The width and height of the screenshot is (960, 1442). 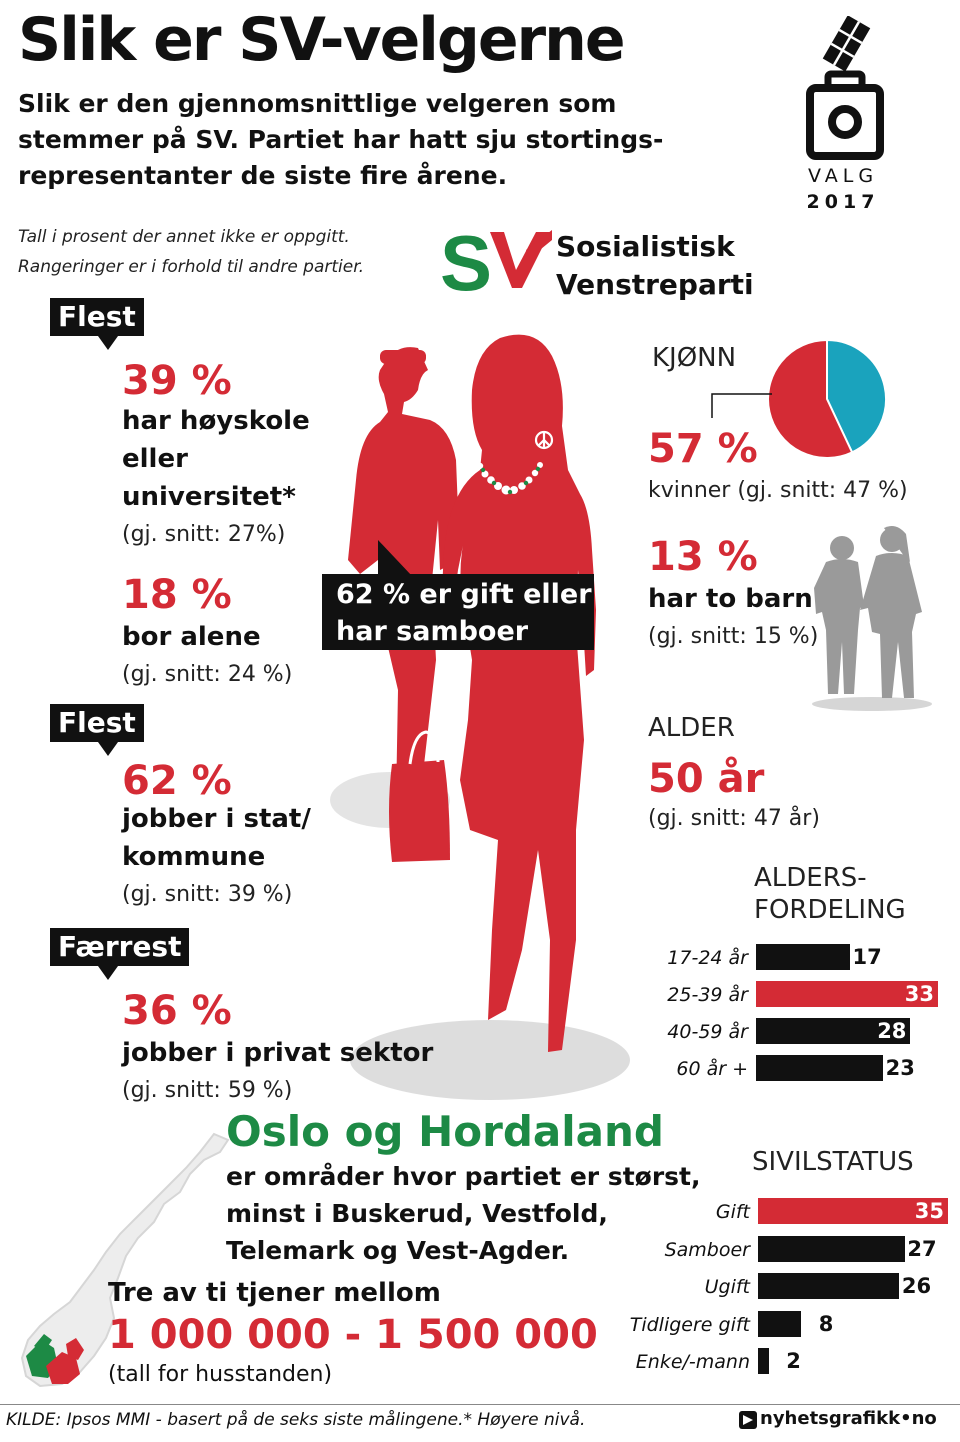 What do you see at coordinates (732, 1212) in the screenshot?
I see `bar-category-label: Gift` at bounding box center [732, 1212].